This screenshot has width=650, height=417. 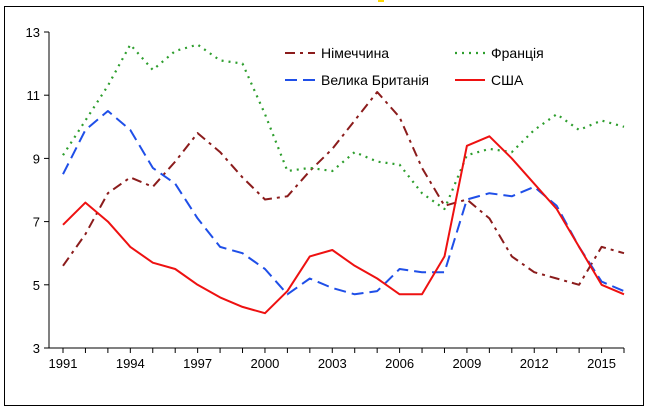 I want to click on y-tick-label: 9, so click(x=36, y=158).